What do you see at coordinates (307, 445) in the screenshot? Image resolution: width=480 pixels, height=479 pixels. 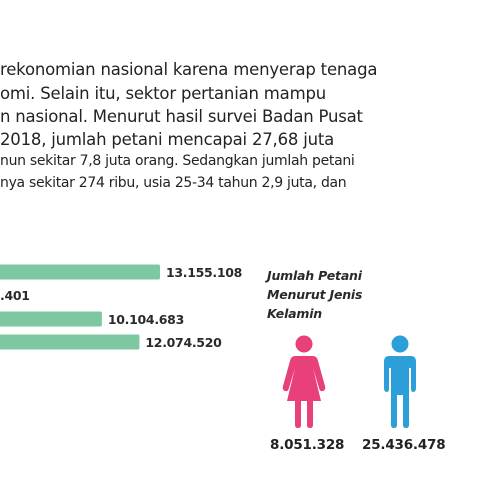 I see `female-value: 8.051.328` at bounding box center [307, 445].